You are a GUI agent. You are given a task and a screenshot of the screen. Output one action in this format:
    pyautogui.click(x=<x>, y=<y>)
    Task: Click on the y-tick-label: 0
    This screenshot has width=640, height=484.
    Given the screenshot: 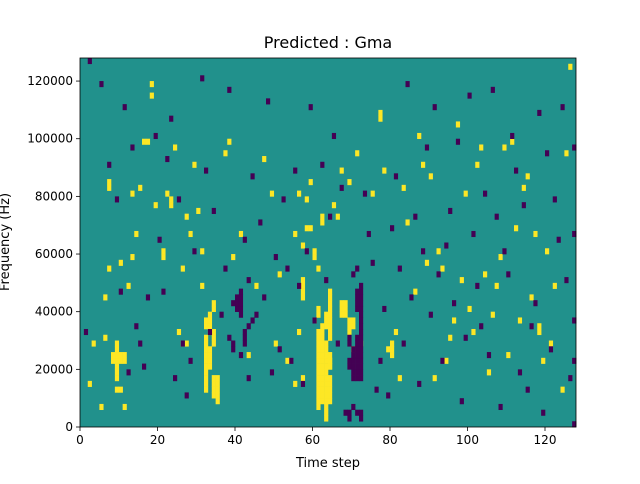 What is the action you would take?
    pyautogui.click(x=69, y=427)
    